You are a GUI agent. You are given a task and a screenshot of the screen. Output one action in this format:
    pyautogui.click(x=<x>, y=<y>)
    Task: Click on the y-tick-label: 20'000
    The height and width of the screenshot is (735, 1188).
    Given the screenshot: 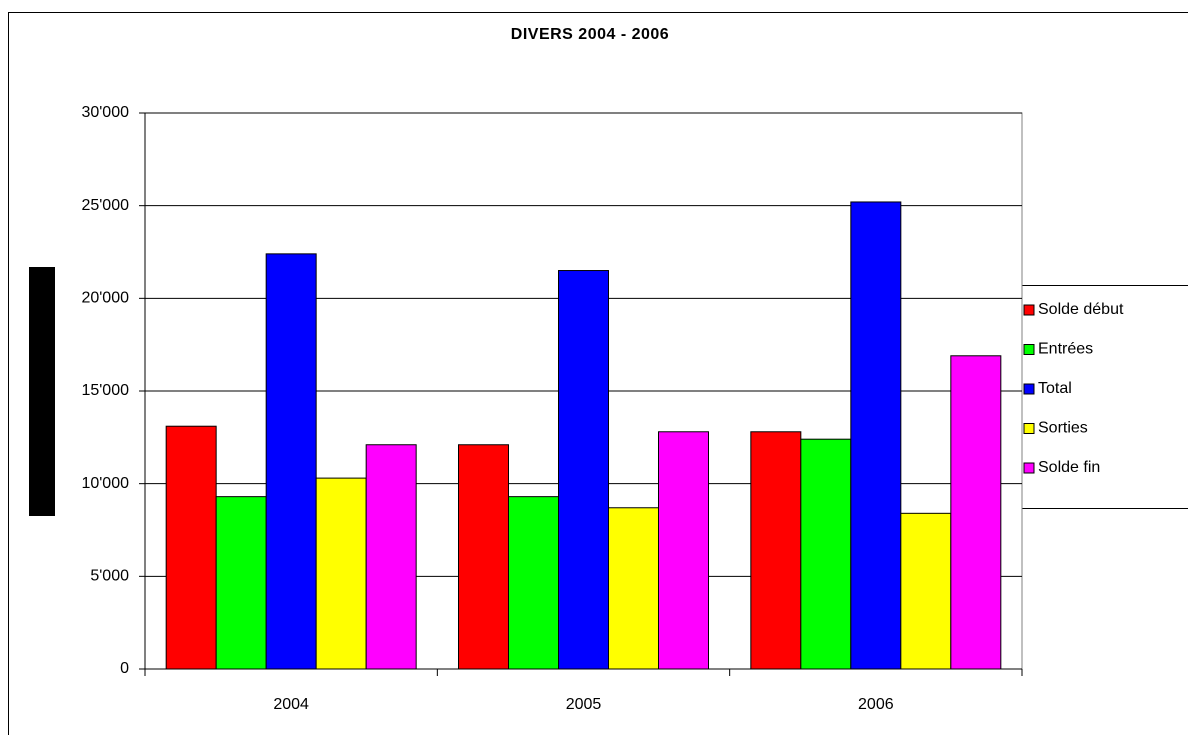 What is the action you would take?
    pyautogui.click(x=105, y=298)
    